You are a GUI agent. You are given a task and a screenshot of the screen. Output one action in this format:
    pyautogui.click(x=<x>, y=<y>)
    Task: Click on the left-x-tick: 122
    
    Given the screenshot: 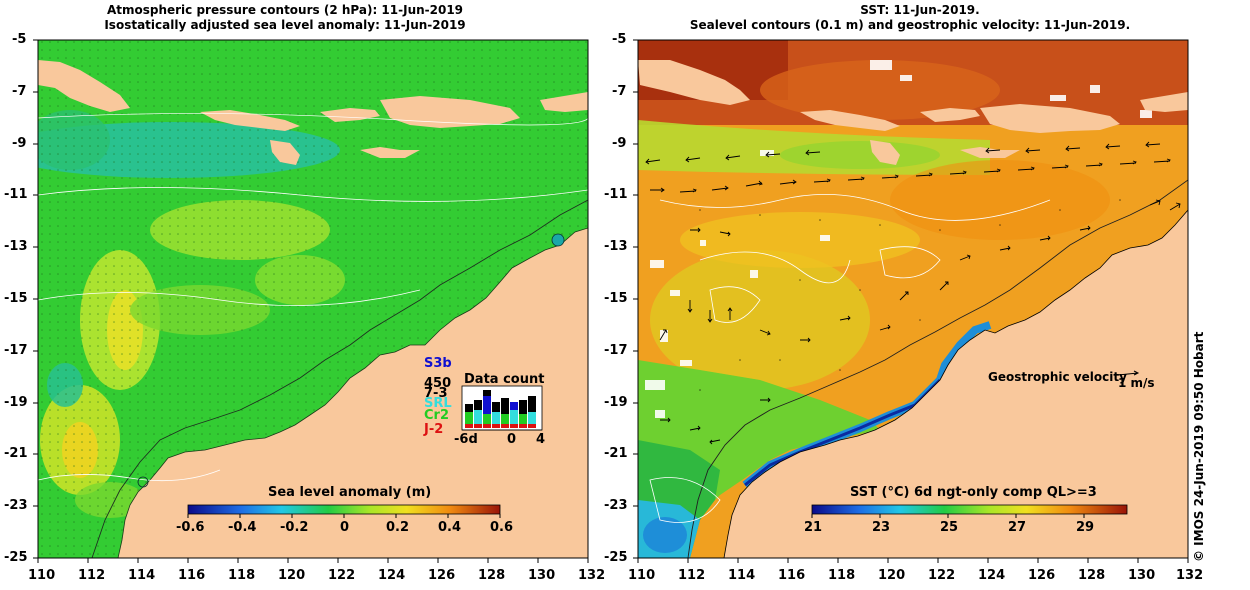 What is the action you would take?
    pyautogui.click(x=342, y=575)
    